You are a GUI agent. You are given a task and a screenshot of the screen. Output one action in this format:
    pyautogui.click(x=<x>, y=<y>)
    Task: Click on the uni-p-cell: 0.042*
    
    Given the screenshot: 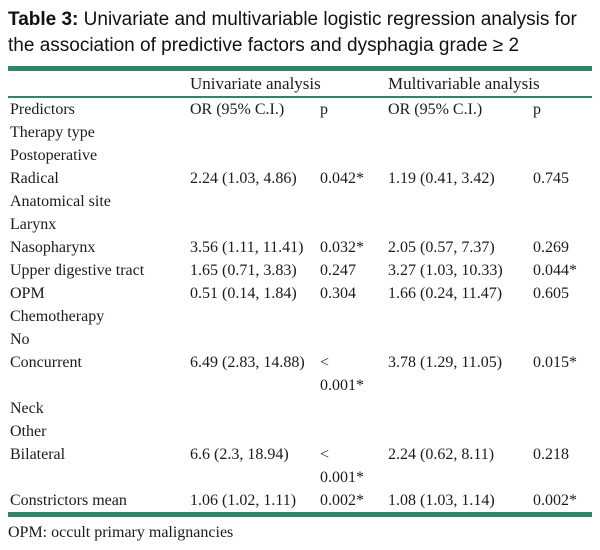 What is the action you would take?
    pyautogui.click(x=342, y=178)
    